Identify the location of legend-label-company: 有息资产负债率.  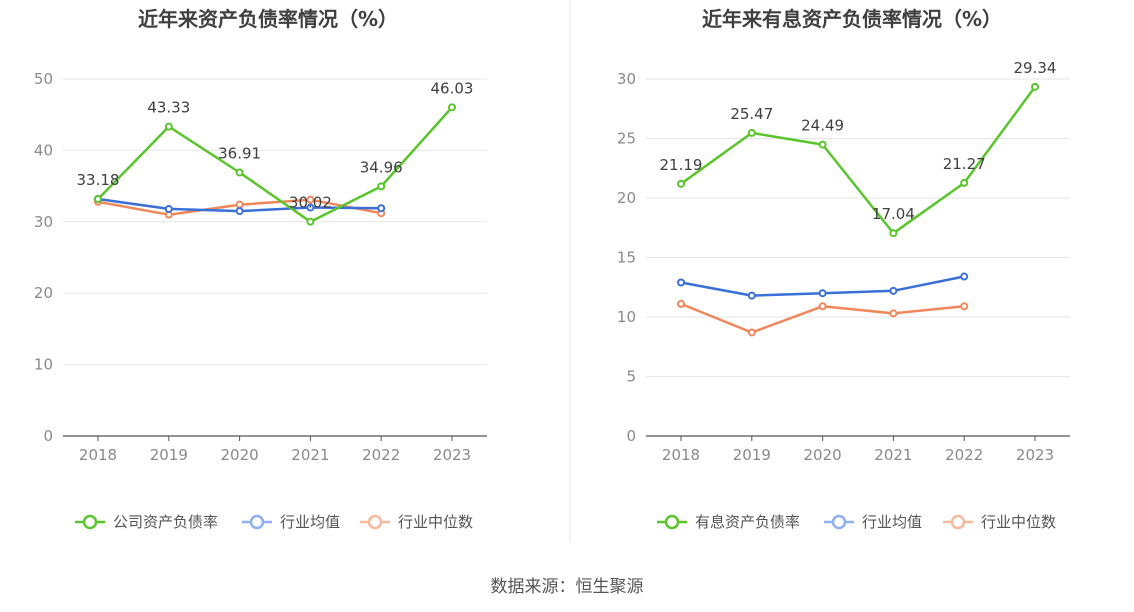
(747, 522).